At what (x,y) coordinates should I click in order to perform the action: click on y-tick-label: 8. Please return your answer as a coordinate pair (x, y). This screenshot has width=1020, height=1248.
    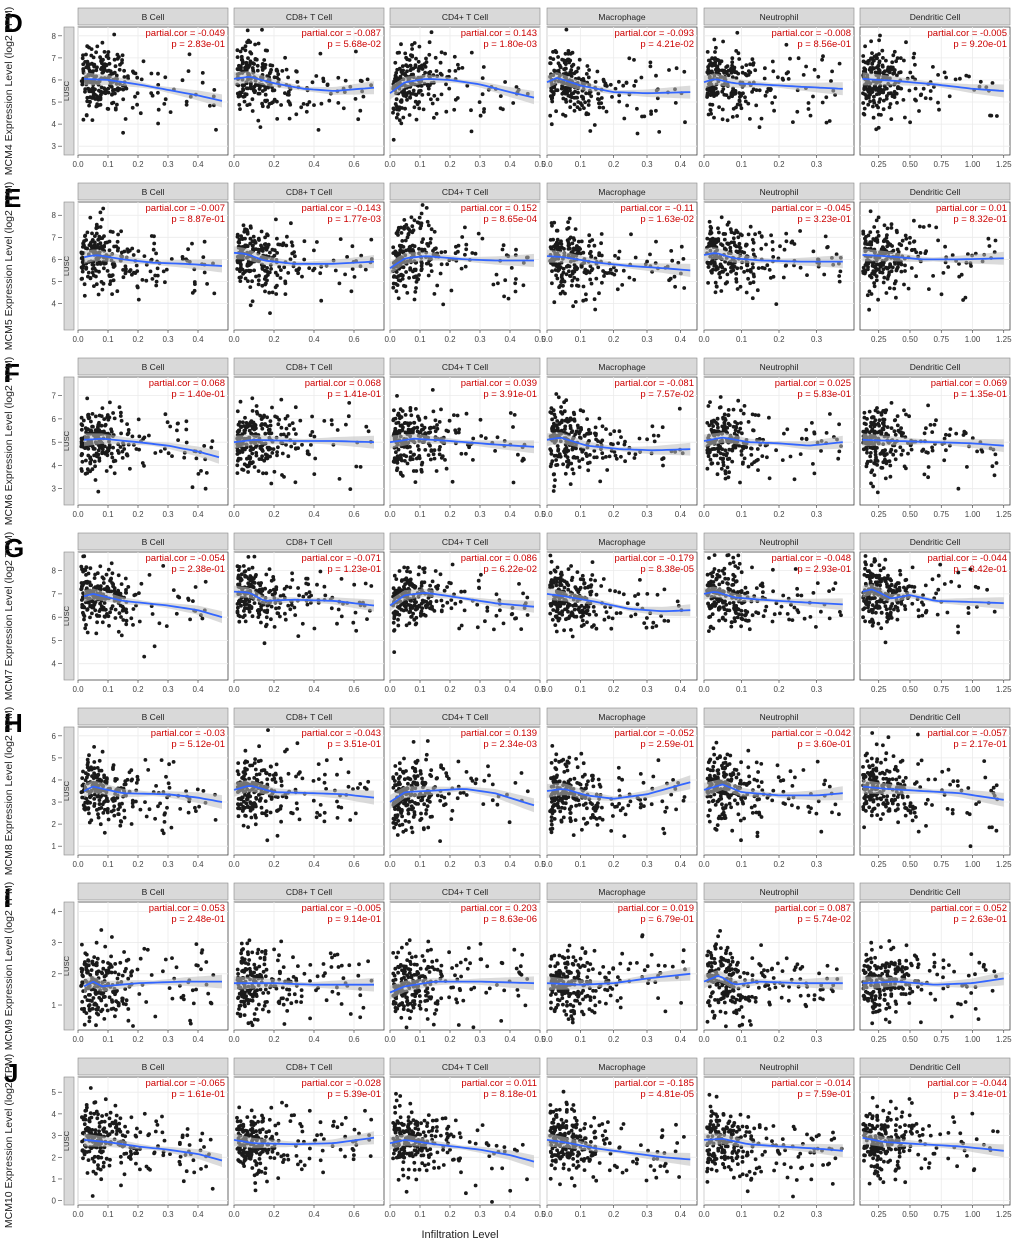
    Looking at the image, I should click on (54, 215).